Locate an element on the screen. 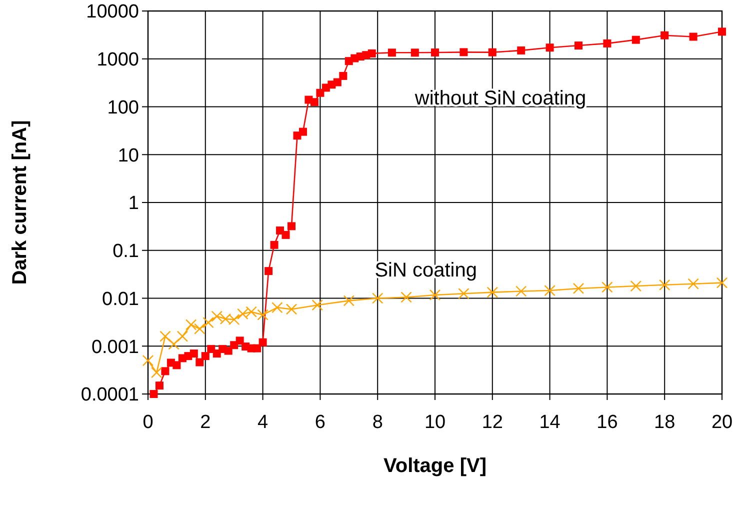 Image resolution: width=738 pixels, height=506 pixels. x-tick-label: 2 is located at coordinates (205, 422).